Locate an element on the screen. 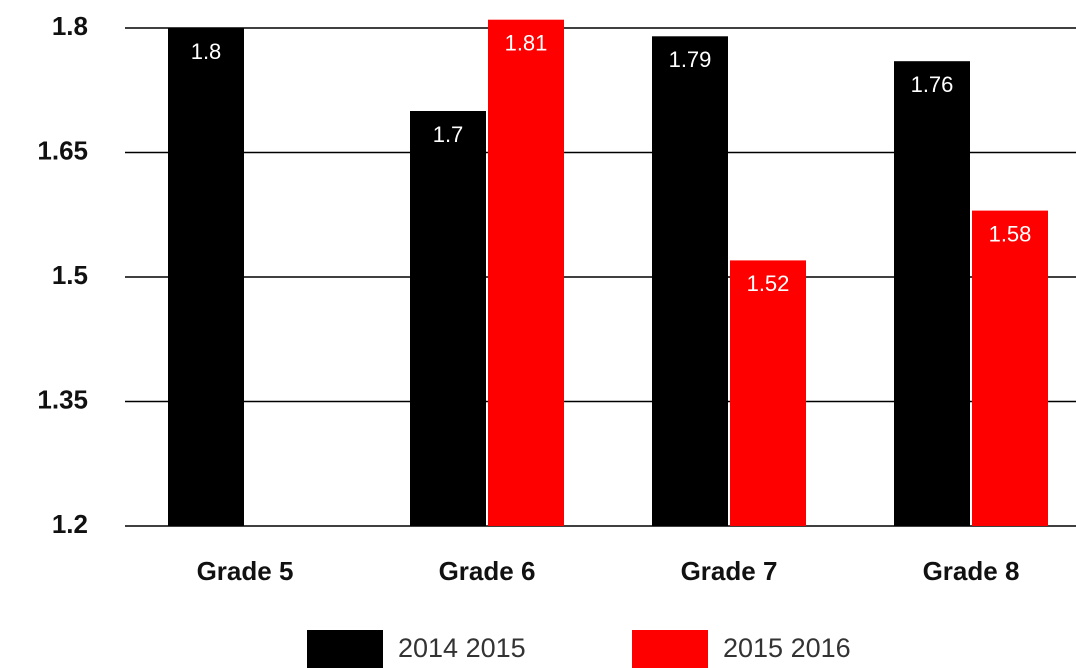  value-label: 1.8 is located at coordinates (206, 51).